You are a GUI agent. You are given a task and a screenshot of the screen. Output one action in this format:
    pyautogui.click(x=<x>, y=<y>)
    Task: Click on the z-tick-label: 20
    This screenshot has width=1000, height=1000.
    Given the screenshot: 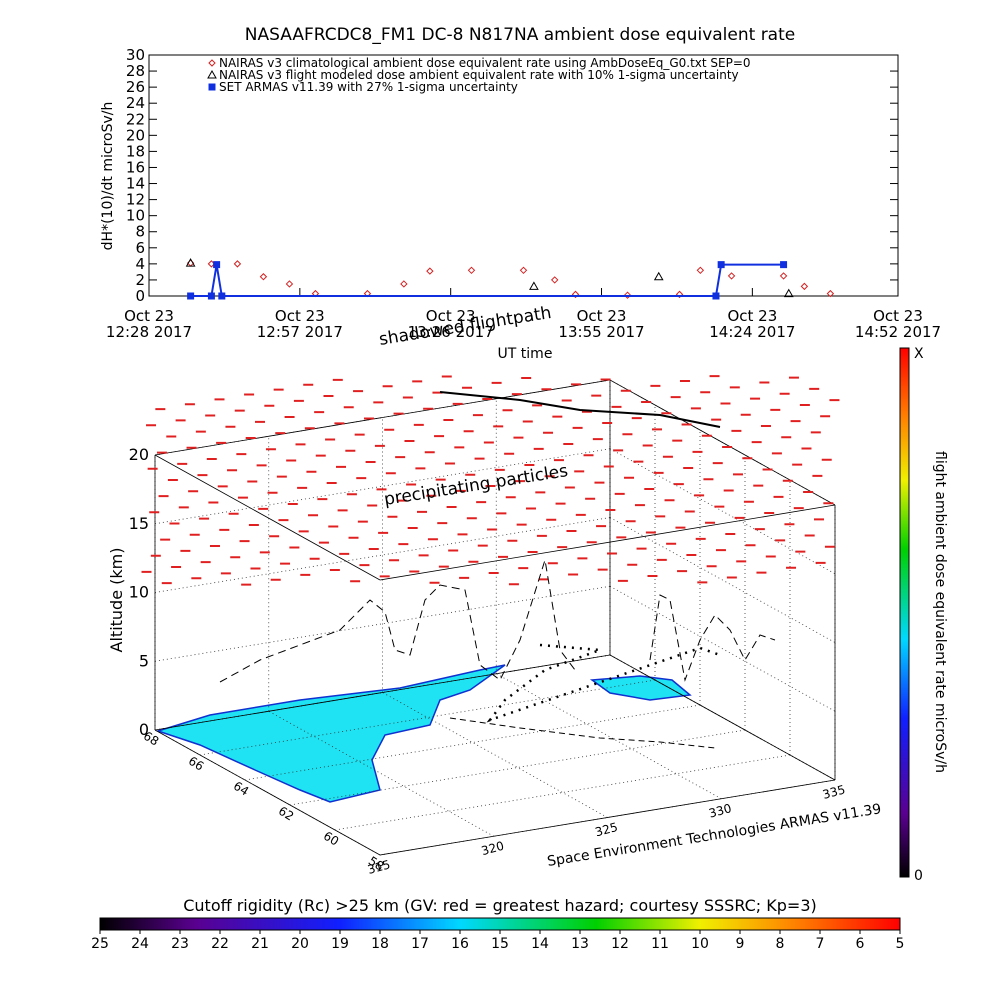 What is the action you would take?
    pyautogui.click(x=139, y=454)
    